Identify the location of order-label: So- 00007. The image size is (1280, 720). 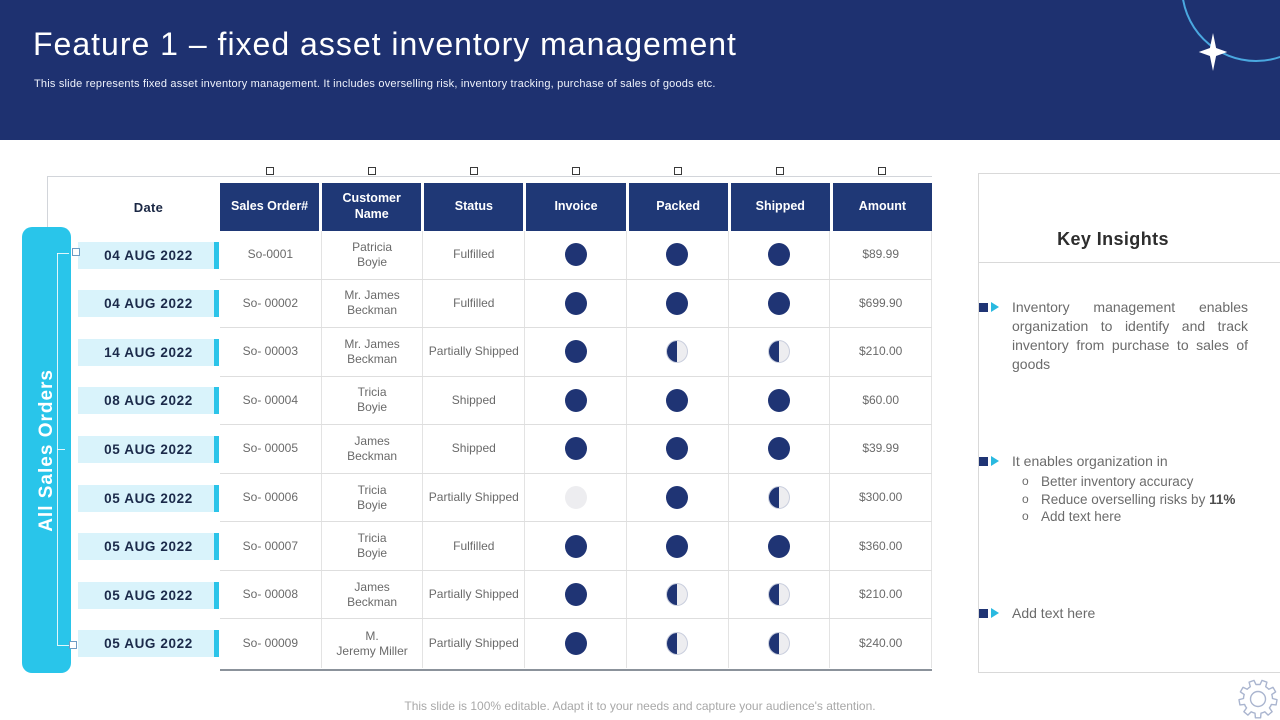
(270, 545).